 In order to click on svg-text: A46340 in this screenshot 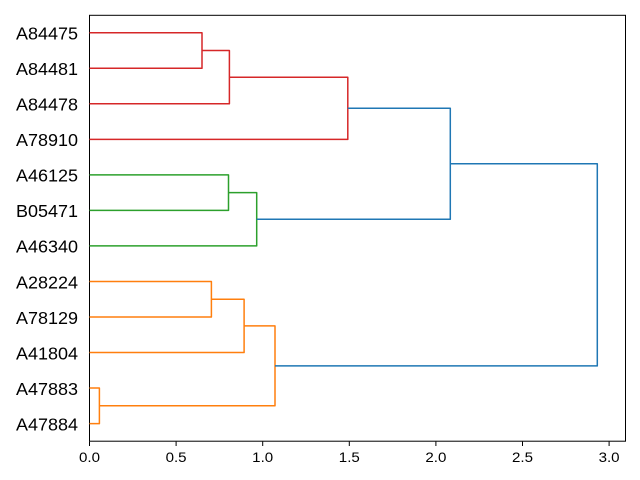, I will do `click(47, 247)`.